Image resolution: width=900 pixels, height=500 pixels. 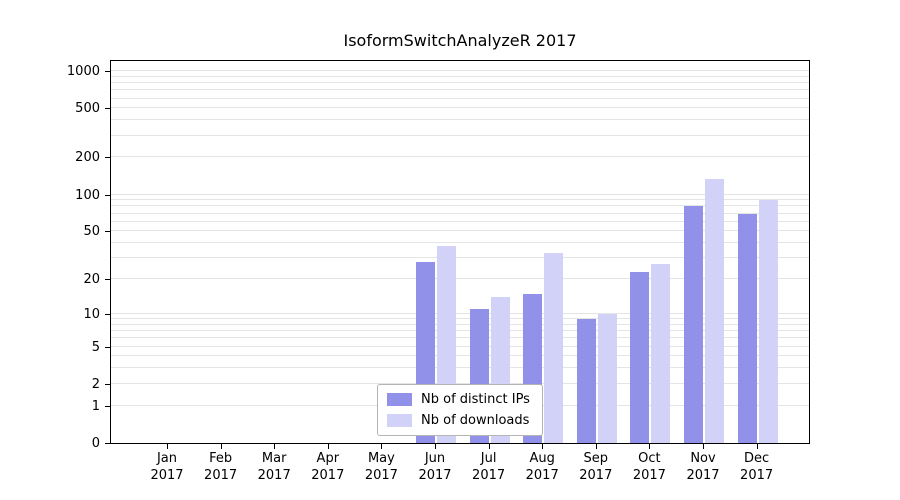 What do you see at coordinates (221, 458) in the screenshot?
I see `month-label: Feb` at bounding box center [221, 458].